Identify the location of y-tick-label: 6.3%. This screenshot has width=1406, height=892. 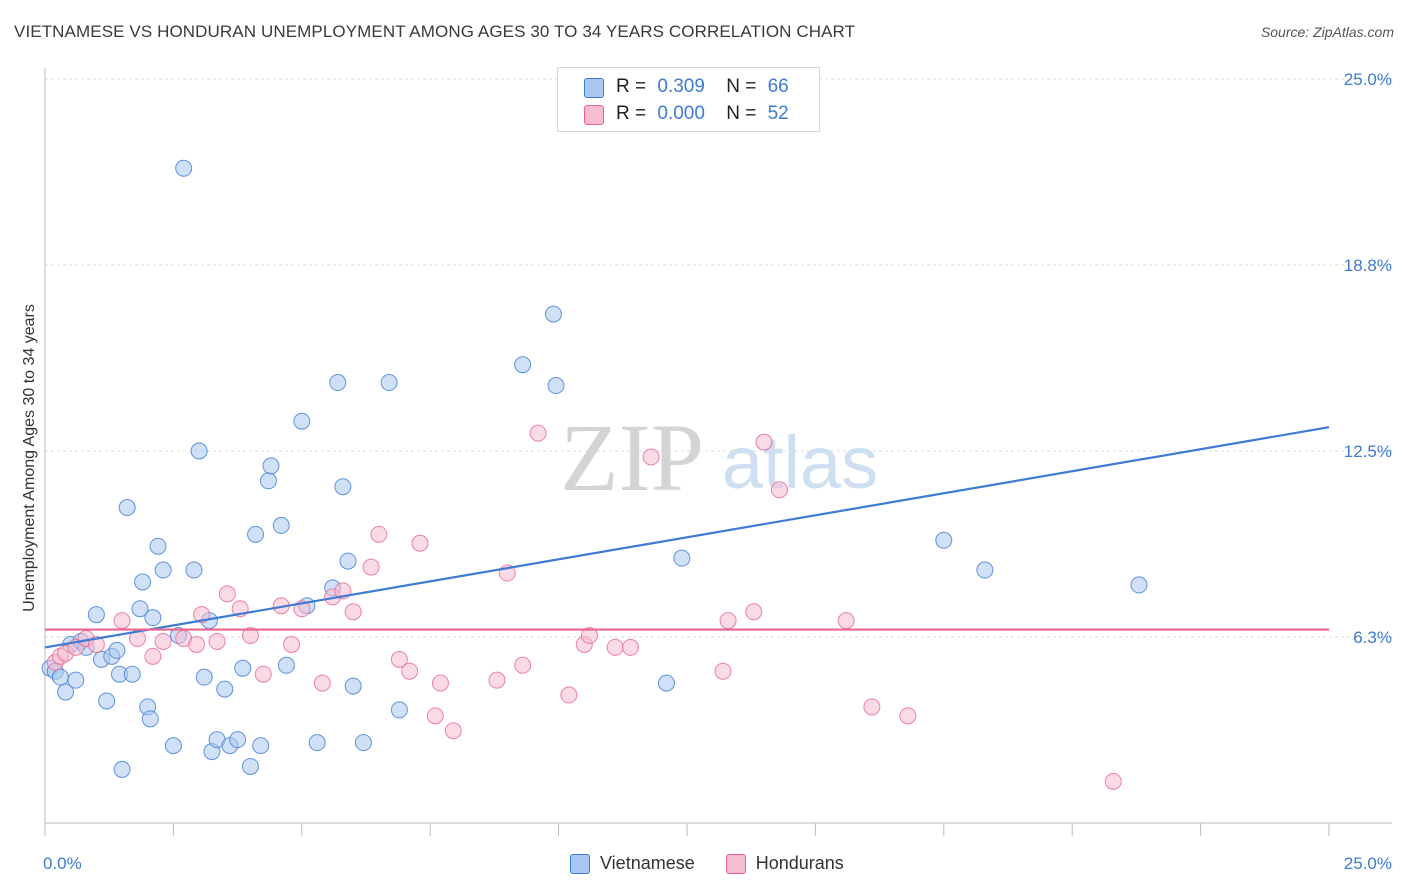
(1372, 637).